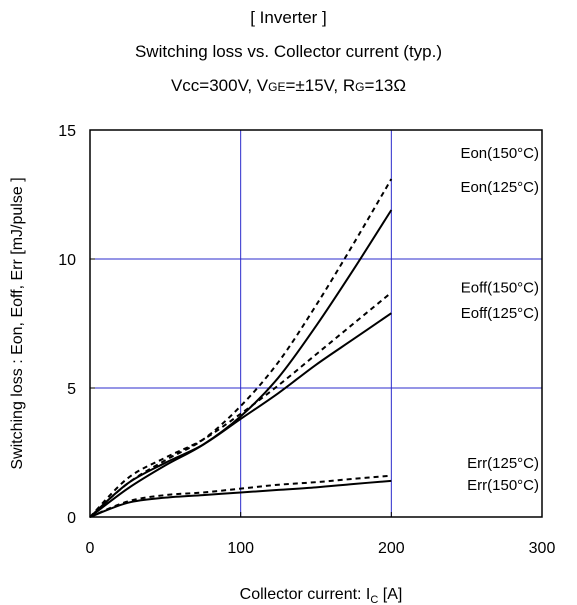 This screenshot has height=605, width=577. I want to click on title-vge-prefix: V, so click(262, 85).